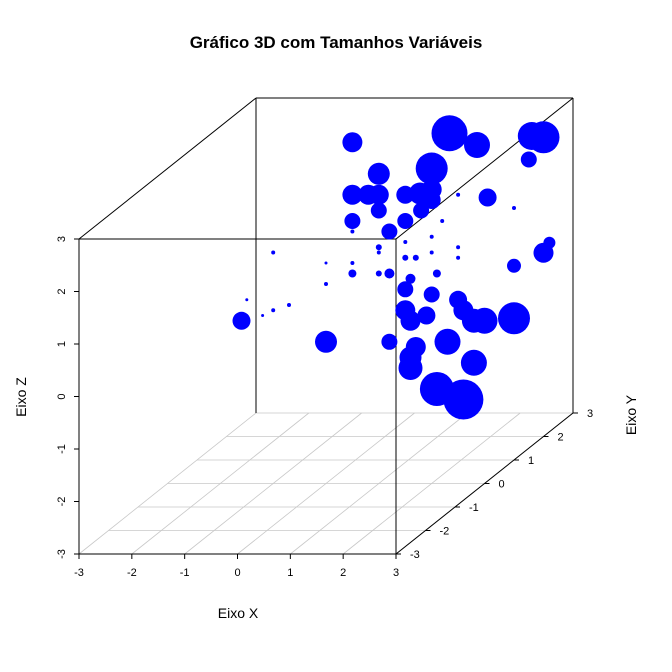  I want to click on x-tick-label: 2, so click(343, 573).